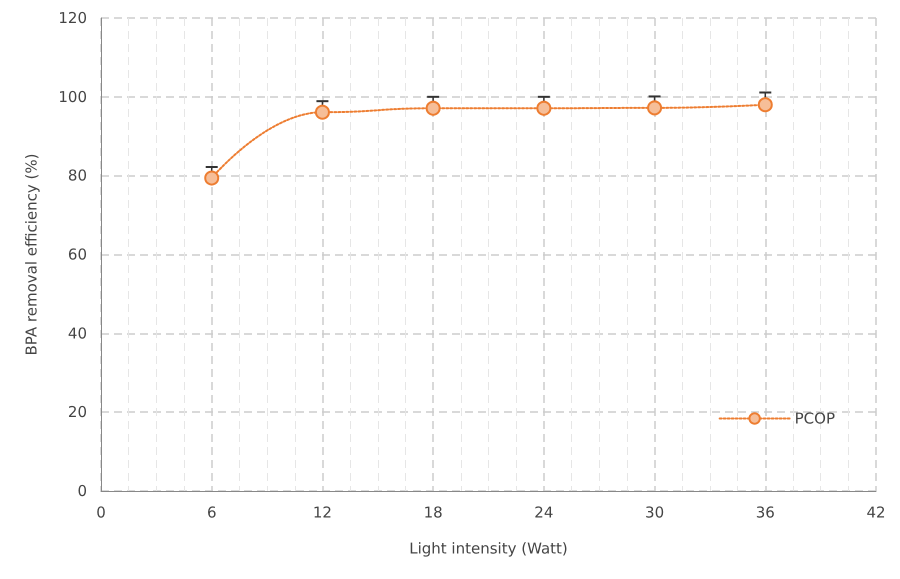 The image size is (900, 579). Describe the element at coordinates (77, 333) in the screenshot. I see `y-tick-label: 40` at that location.